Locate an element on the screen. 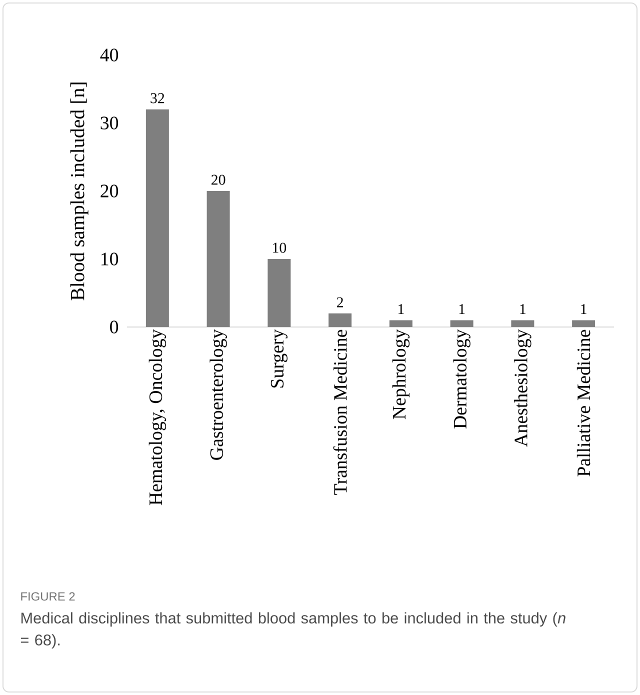 This screenshot has height=695, width=640. text: Medical disciplines that submitted blood samples to be included in the study (n = 68). is located at coordinates (293, 630).